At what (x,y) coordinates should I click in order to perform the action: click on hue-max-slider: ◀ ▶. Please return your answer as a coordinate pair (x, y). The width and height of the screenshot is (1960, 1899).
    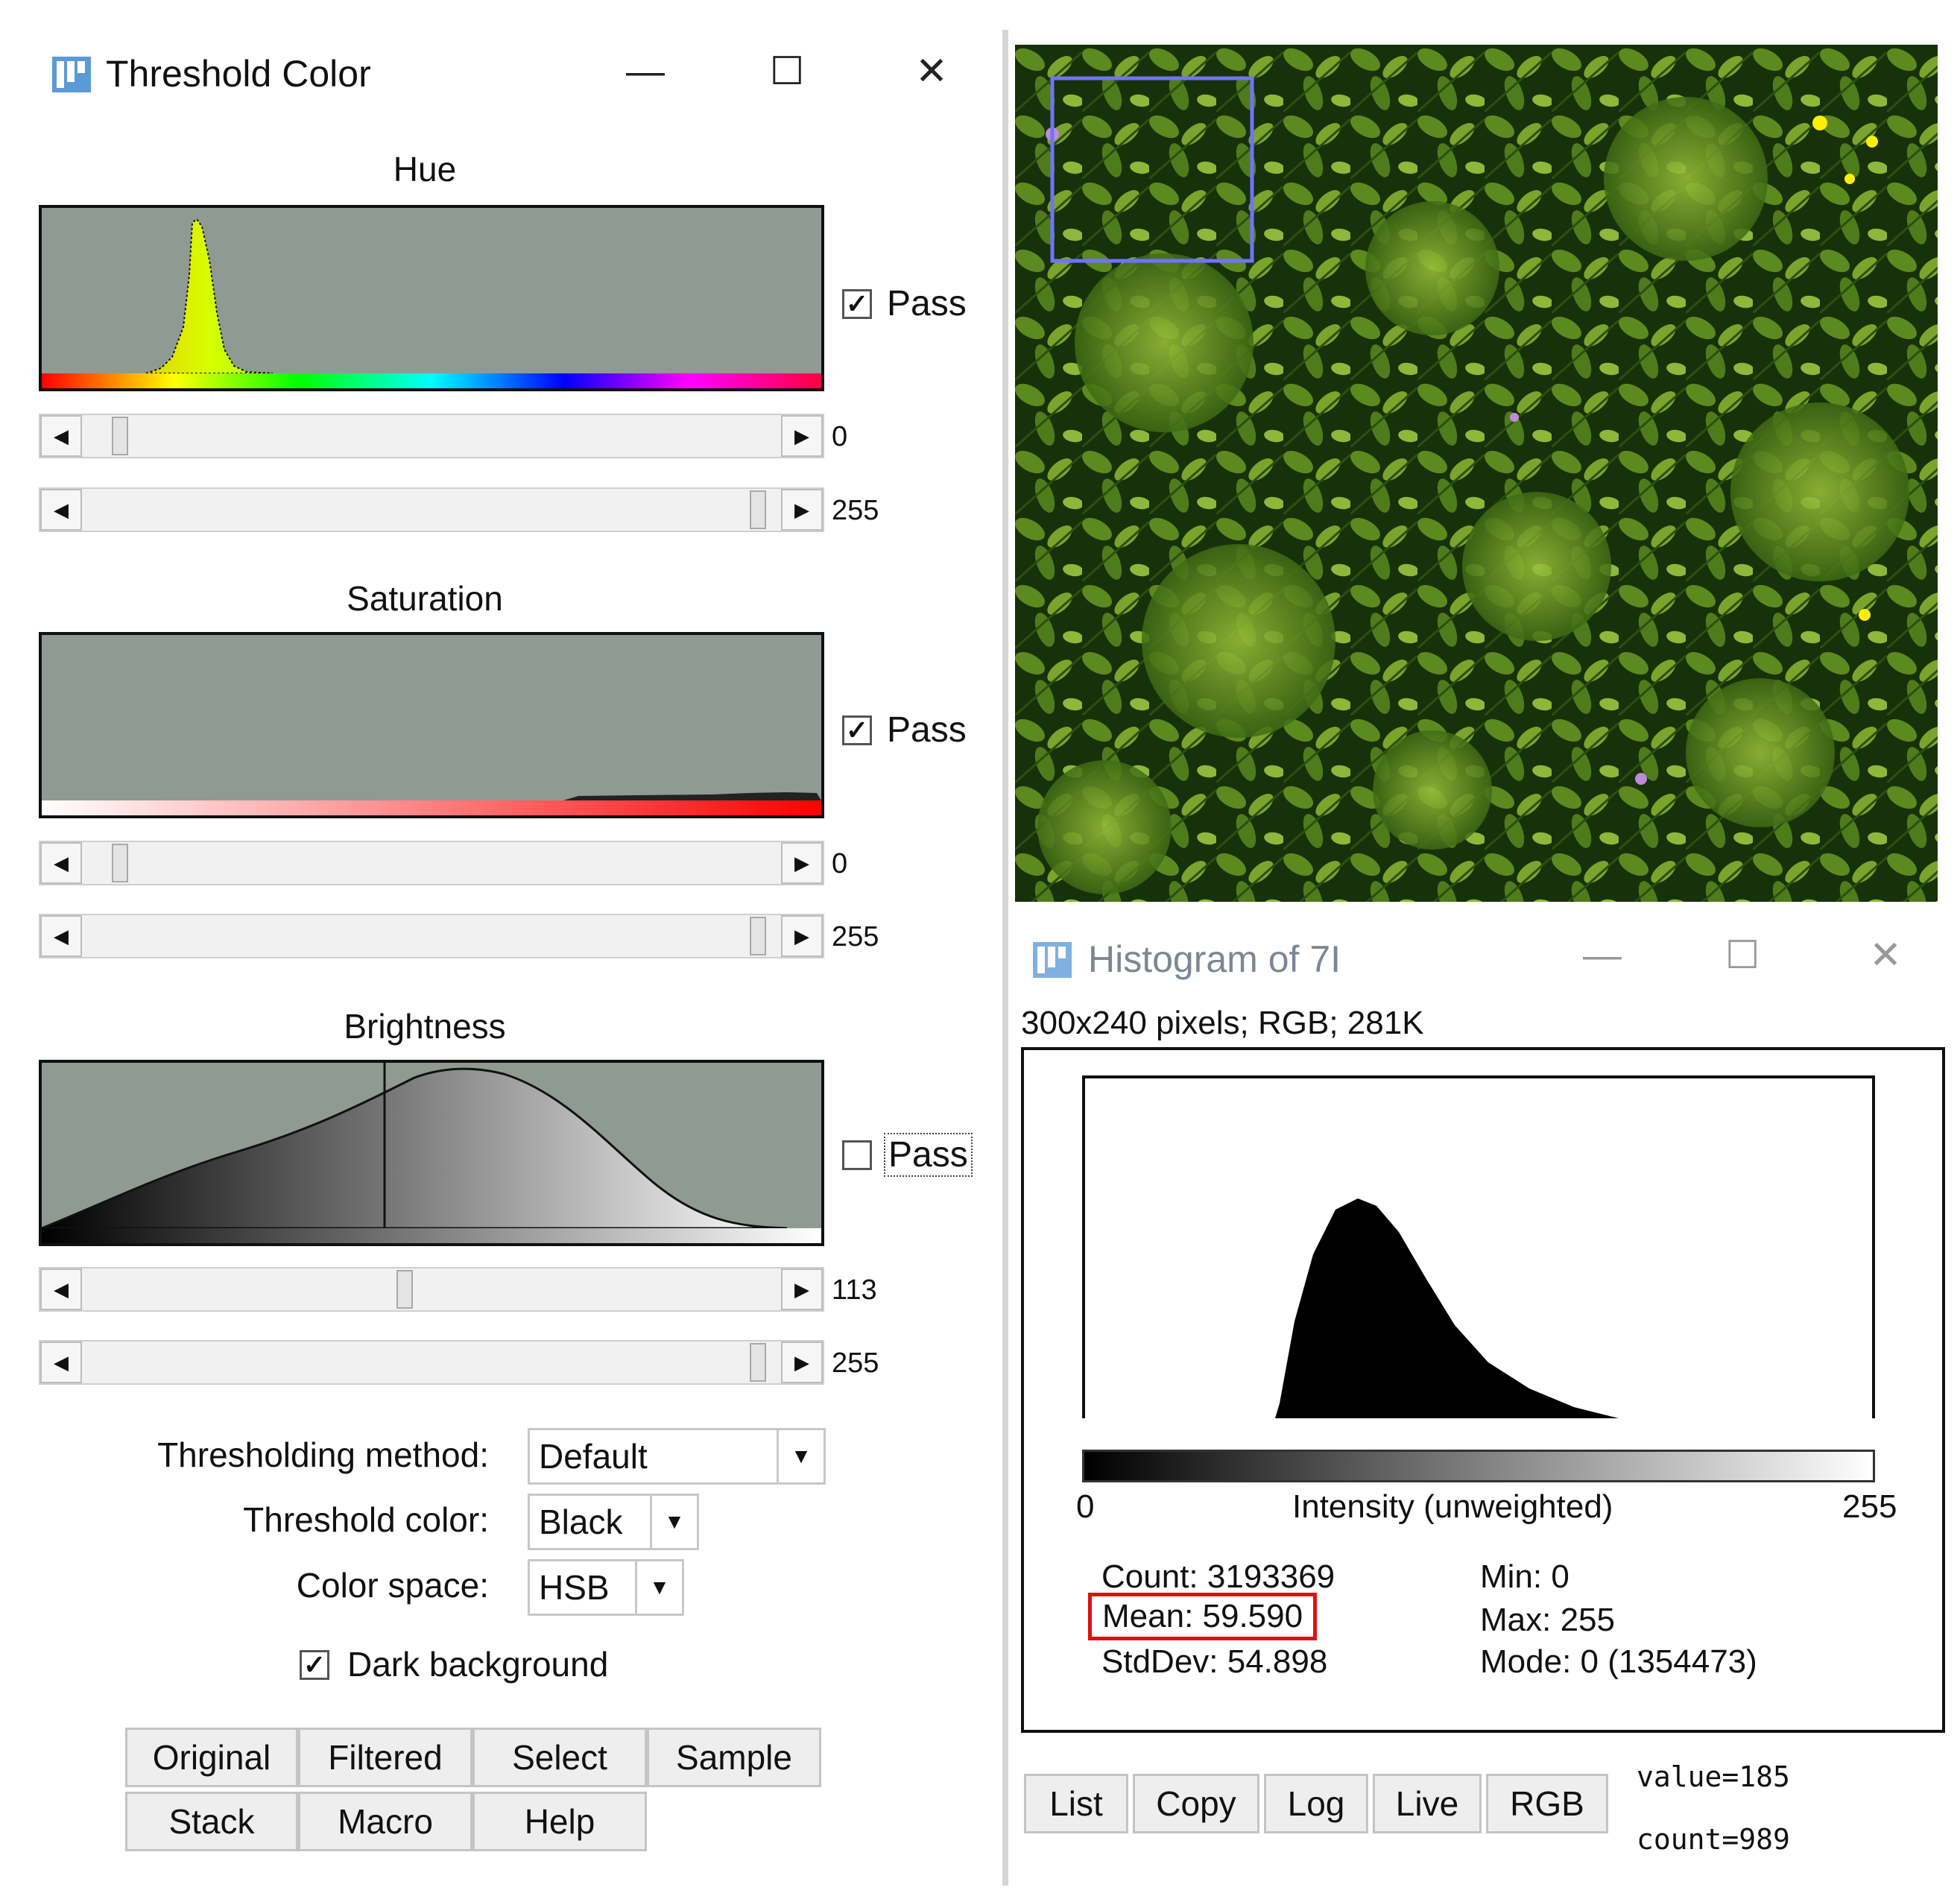
    Looking at the image, I should click on (432, 509).